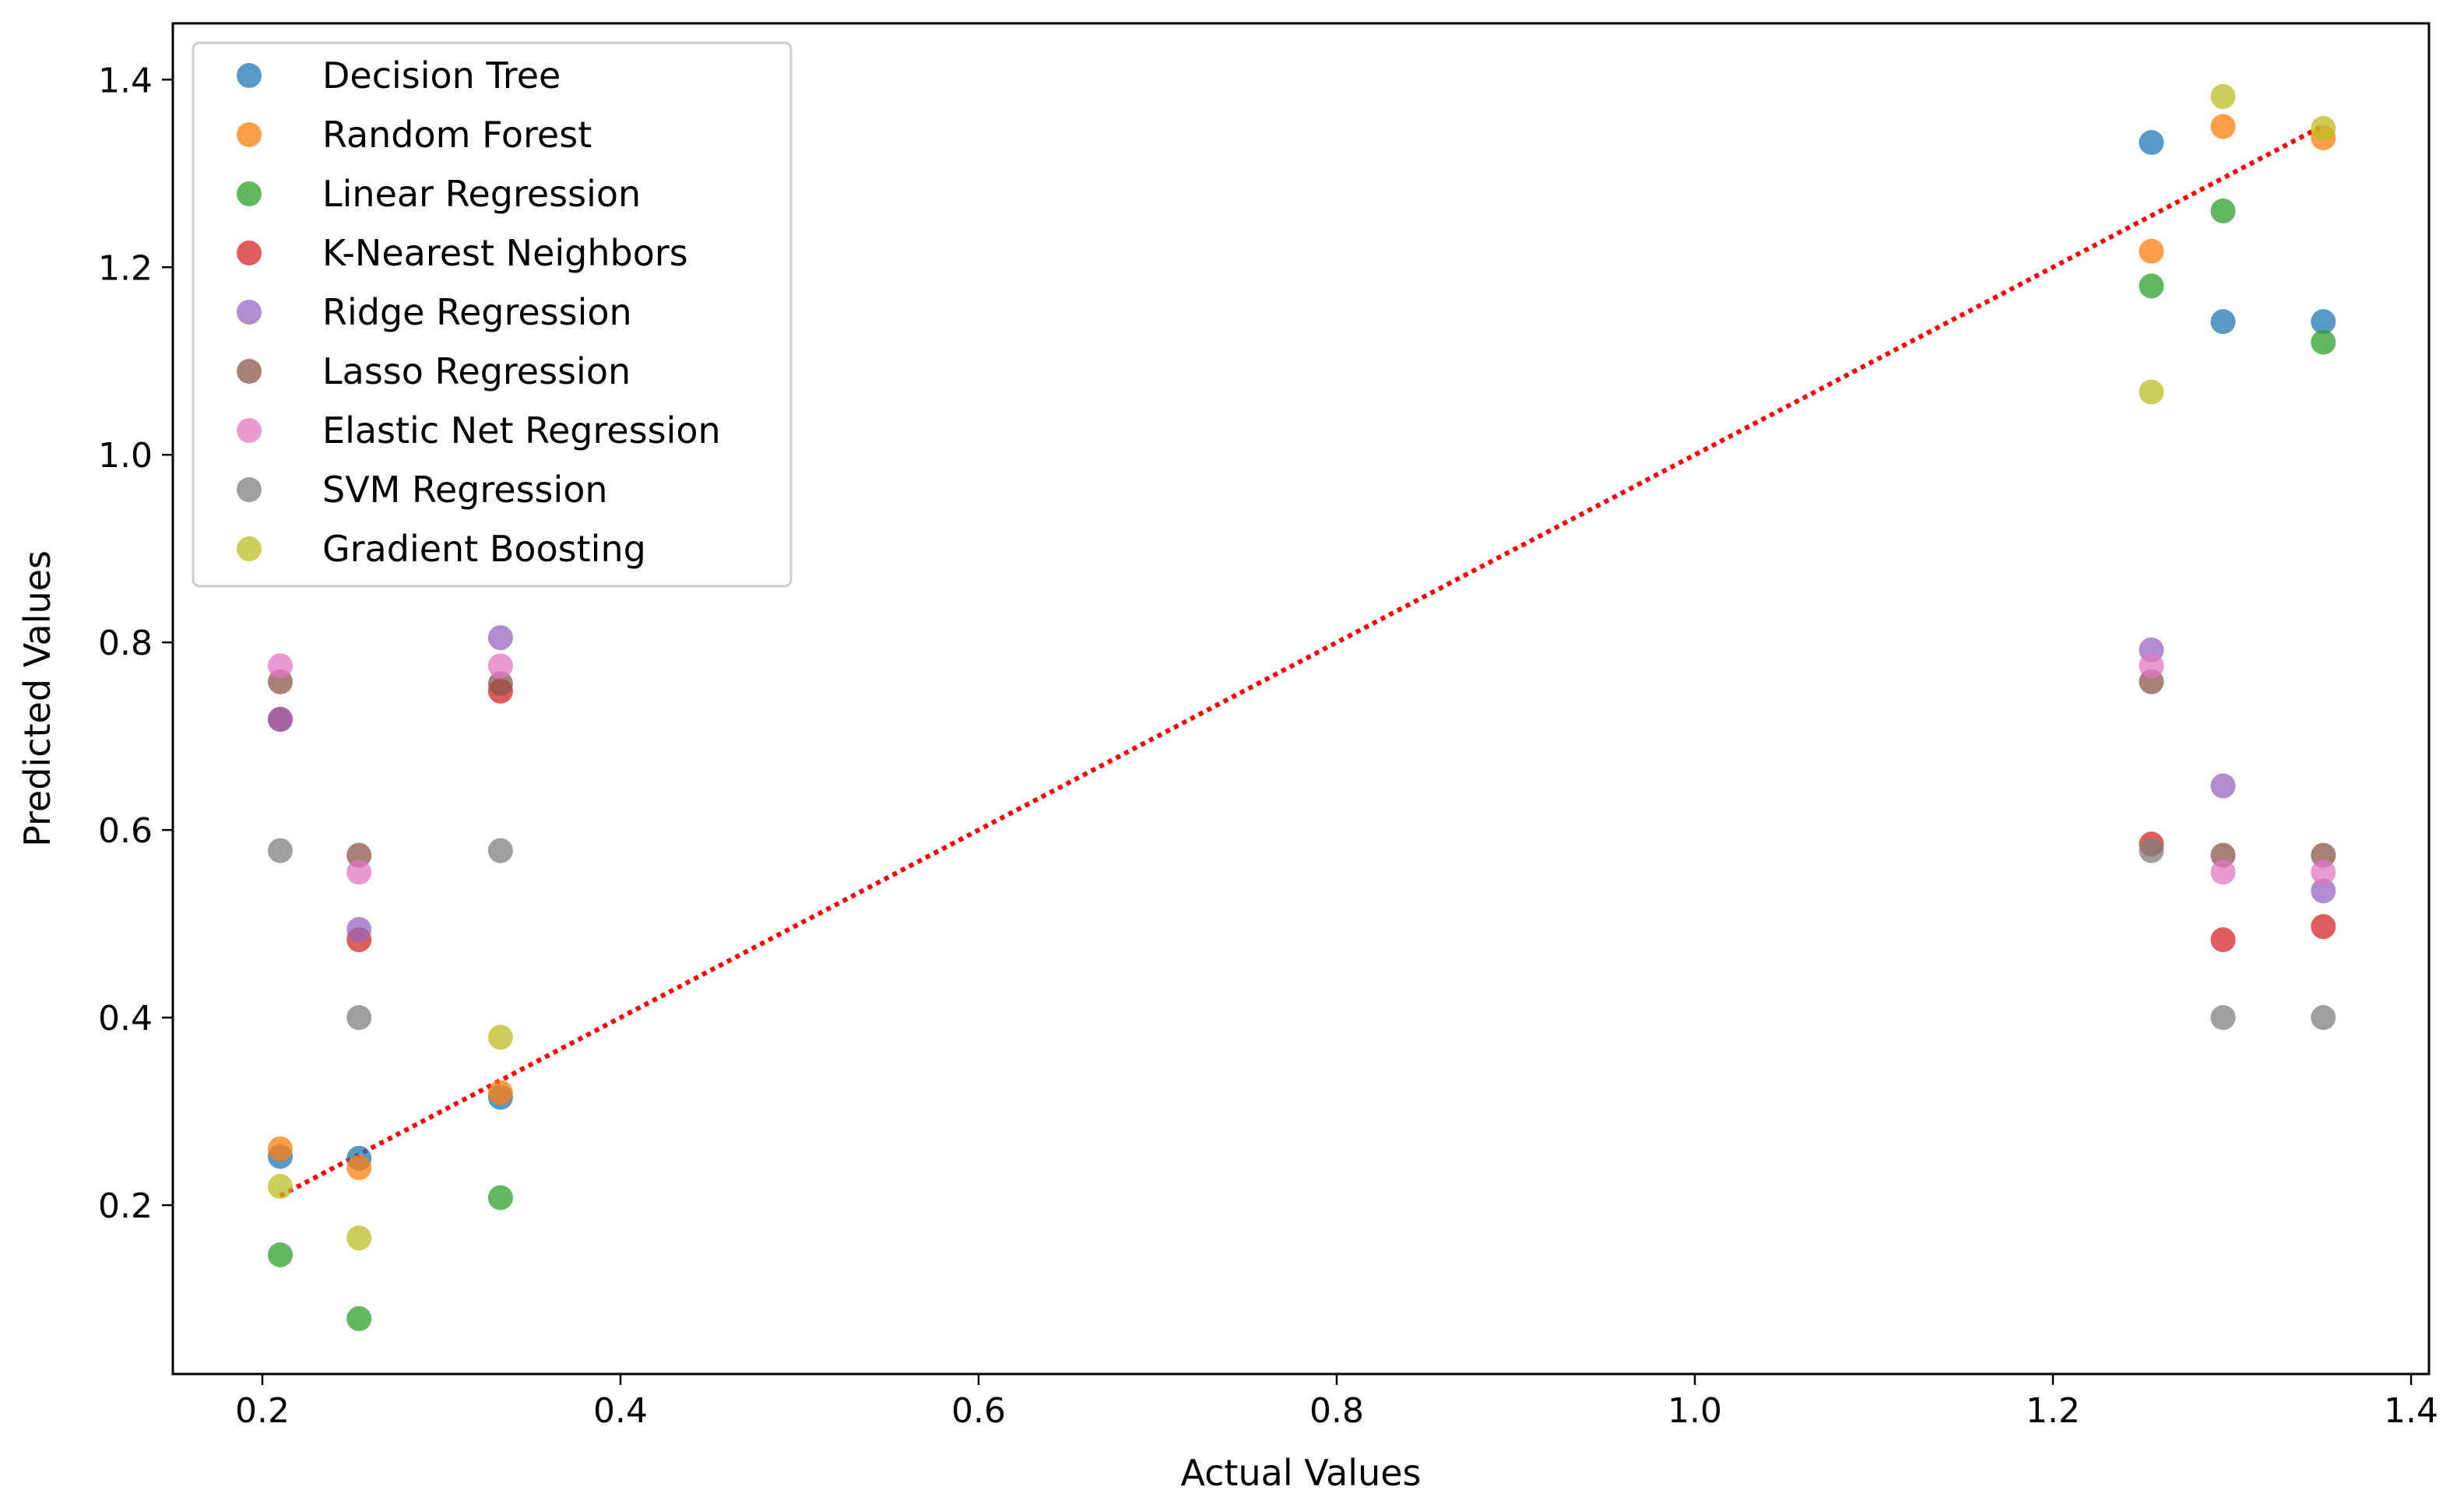 The image size is (2464, 1504). Describe the element at coordinates (125, 1018) in the screenshot. I see `y-tick-label: 0.4` at that location.